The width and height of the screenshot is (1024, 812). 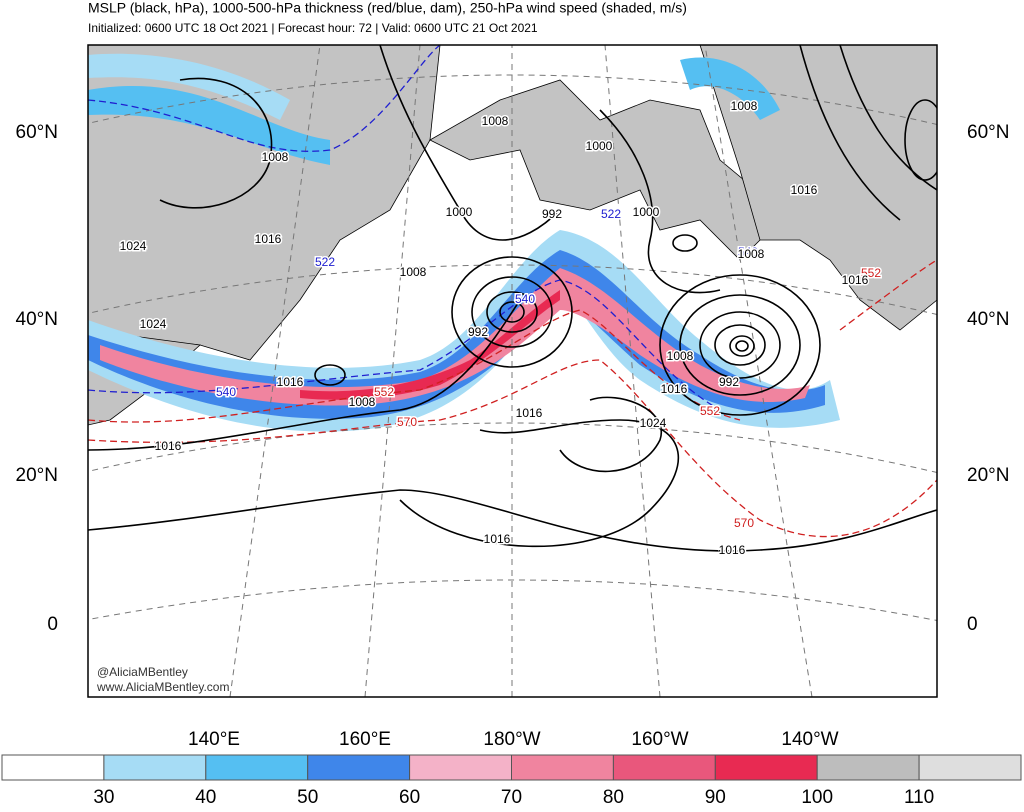 I want to click on colorbar-tick-label: 100, so click(x=817, y=797).